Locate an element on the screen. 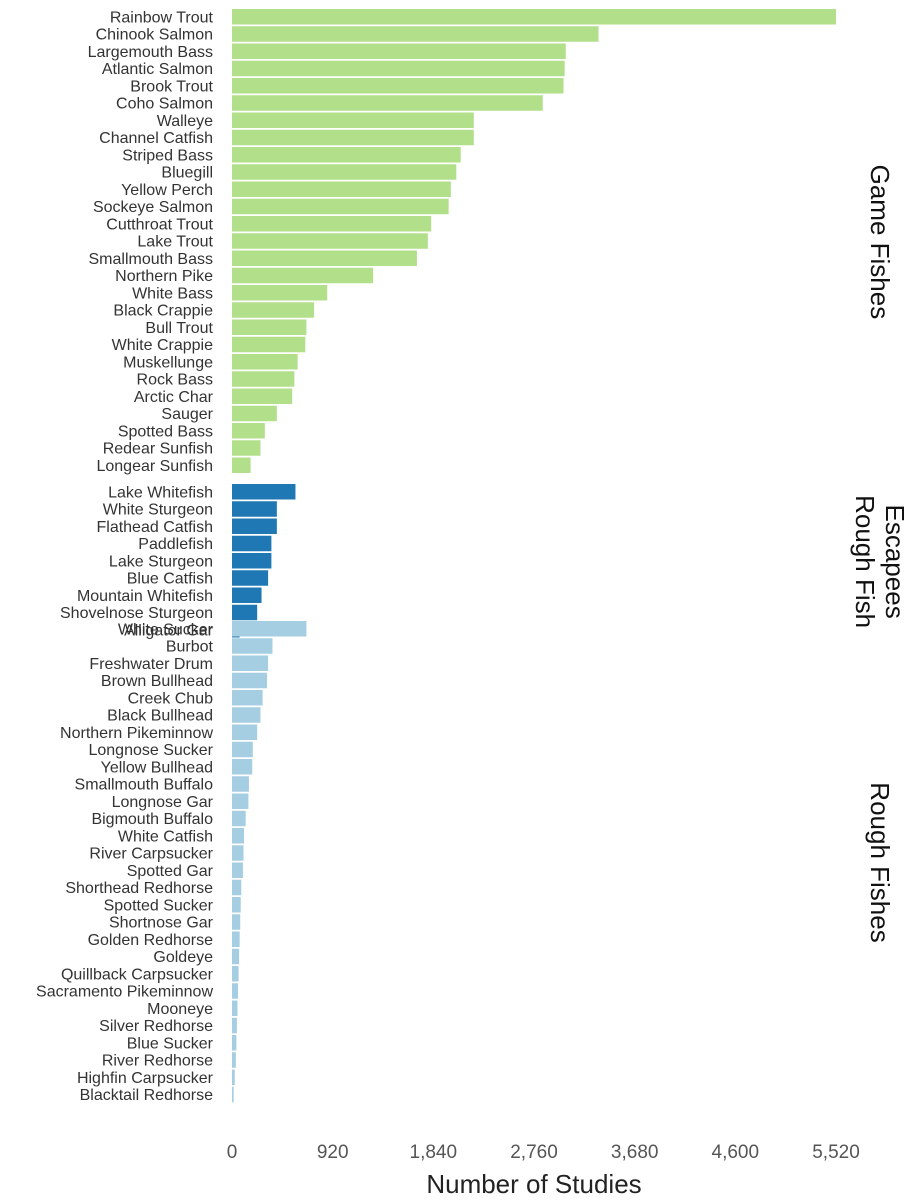  bar-lake-sturgeon is located at coordinates (252, 561).